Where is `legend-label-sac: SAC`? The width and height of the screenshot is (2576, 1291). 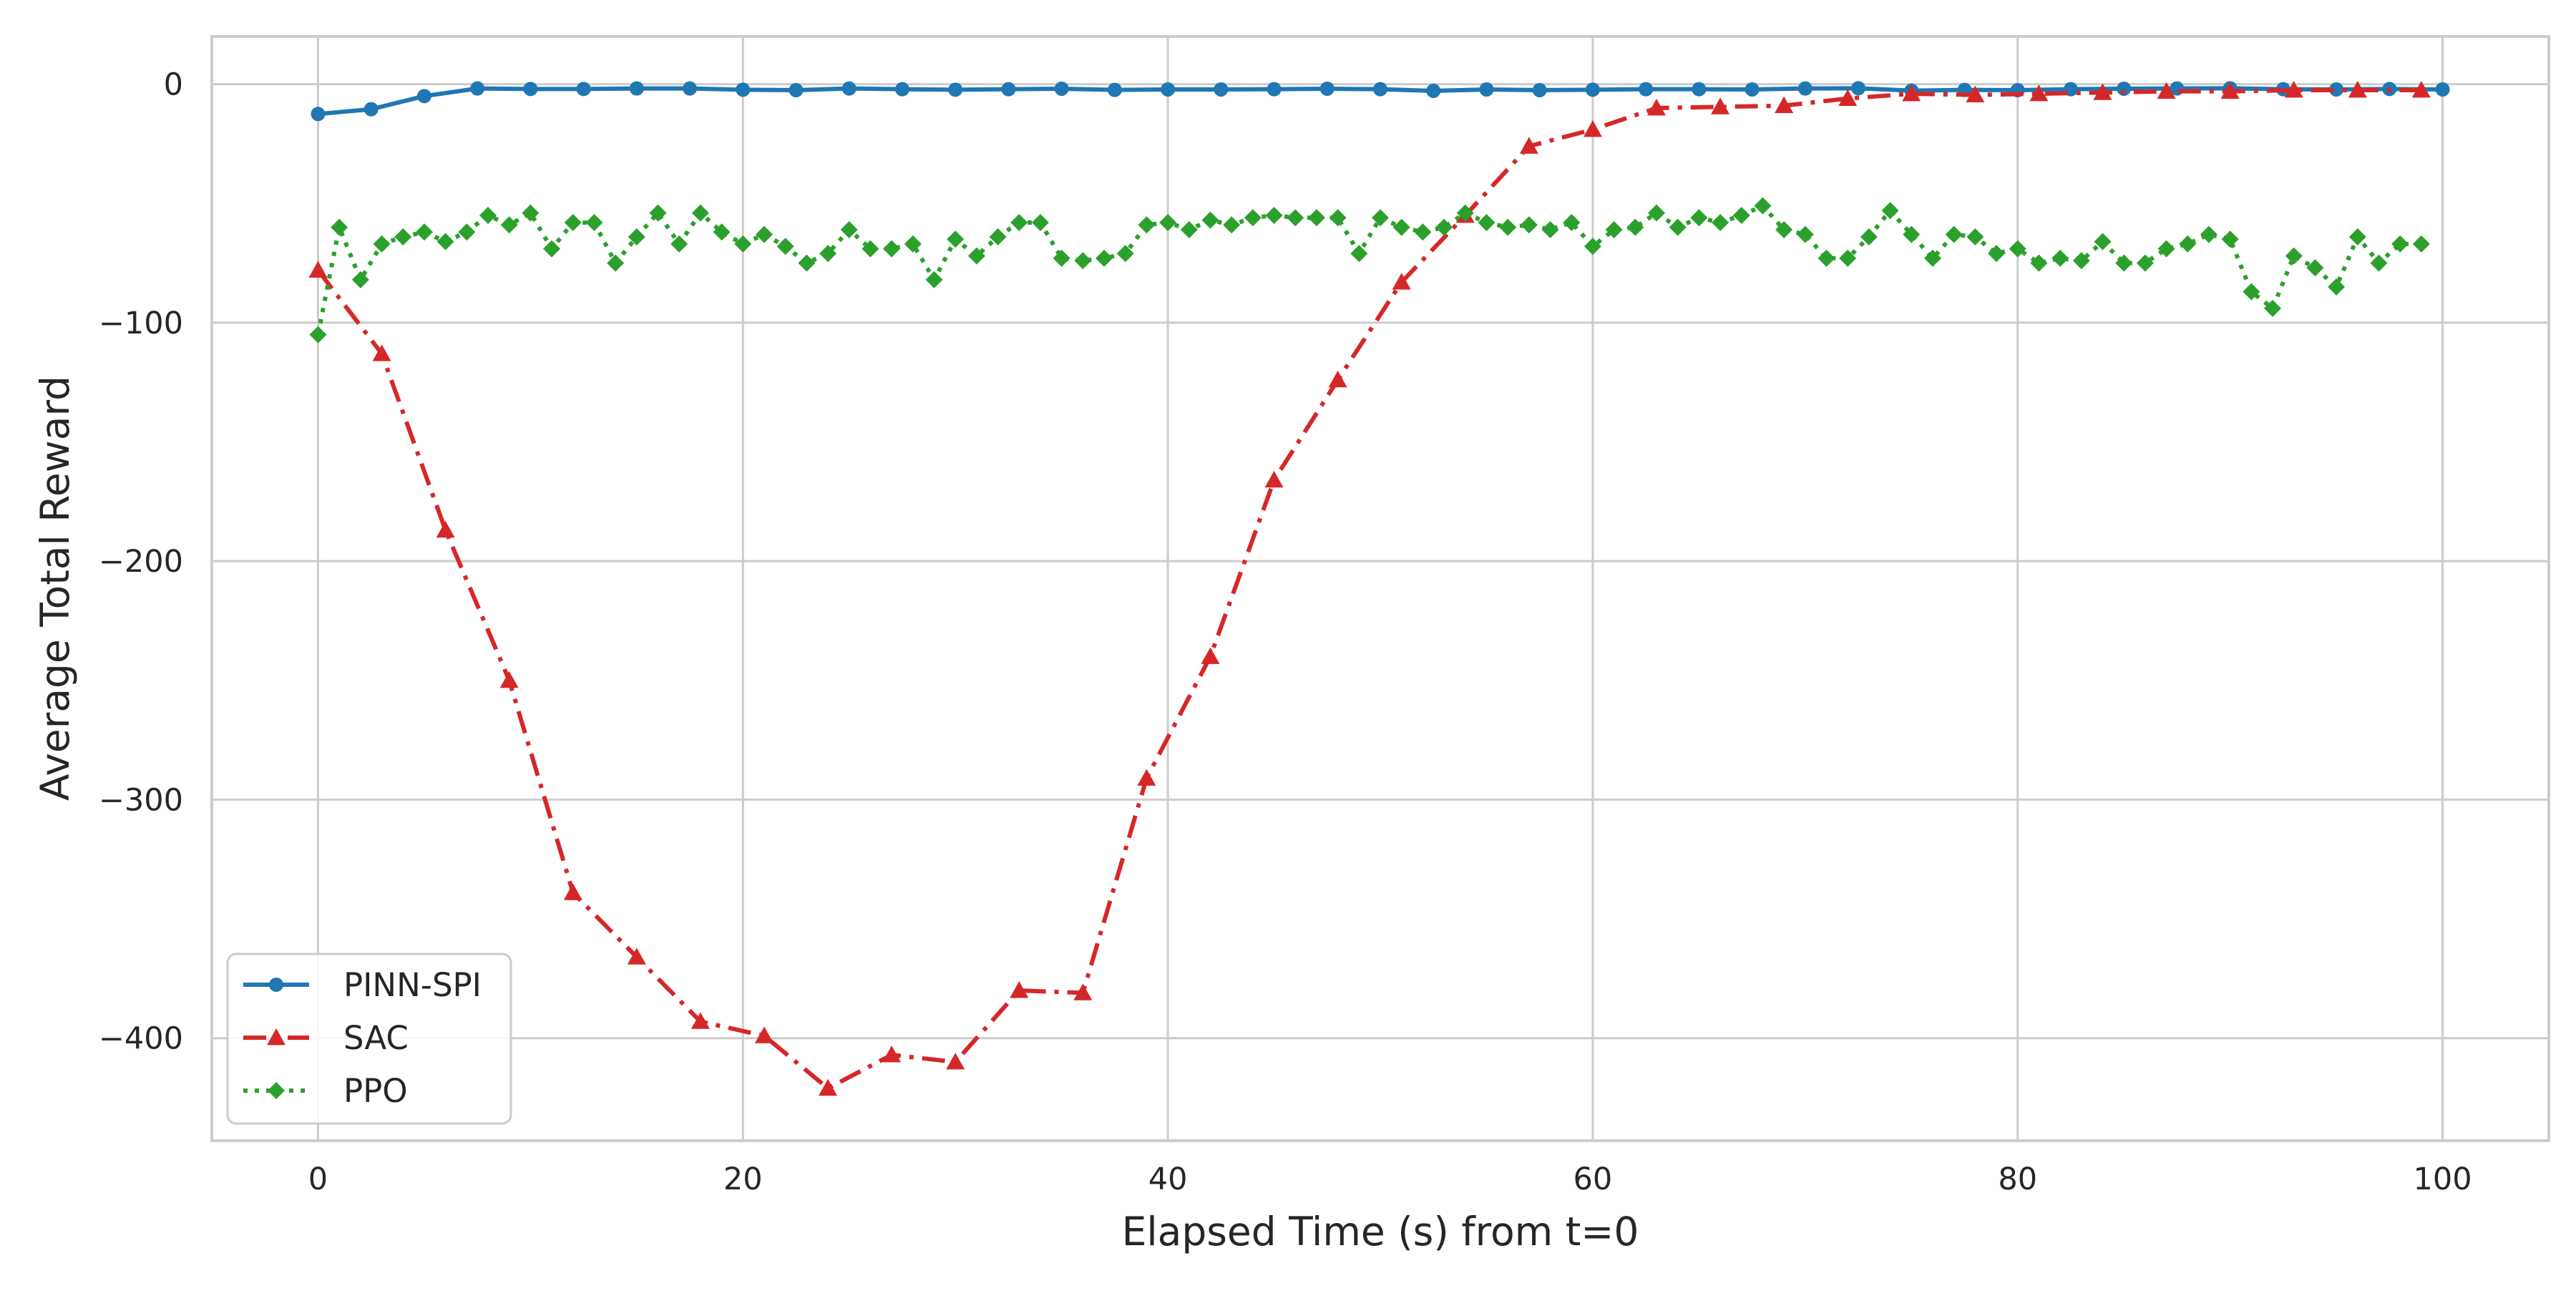 legend-label-sac: SAC is located at coordinates (376, 1038).